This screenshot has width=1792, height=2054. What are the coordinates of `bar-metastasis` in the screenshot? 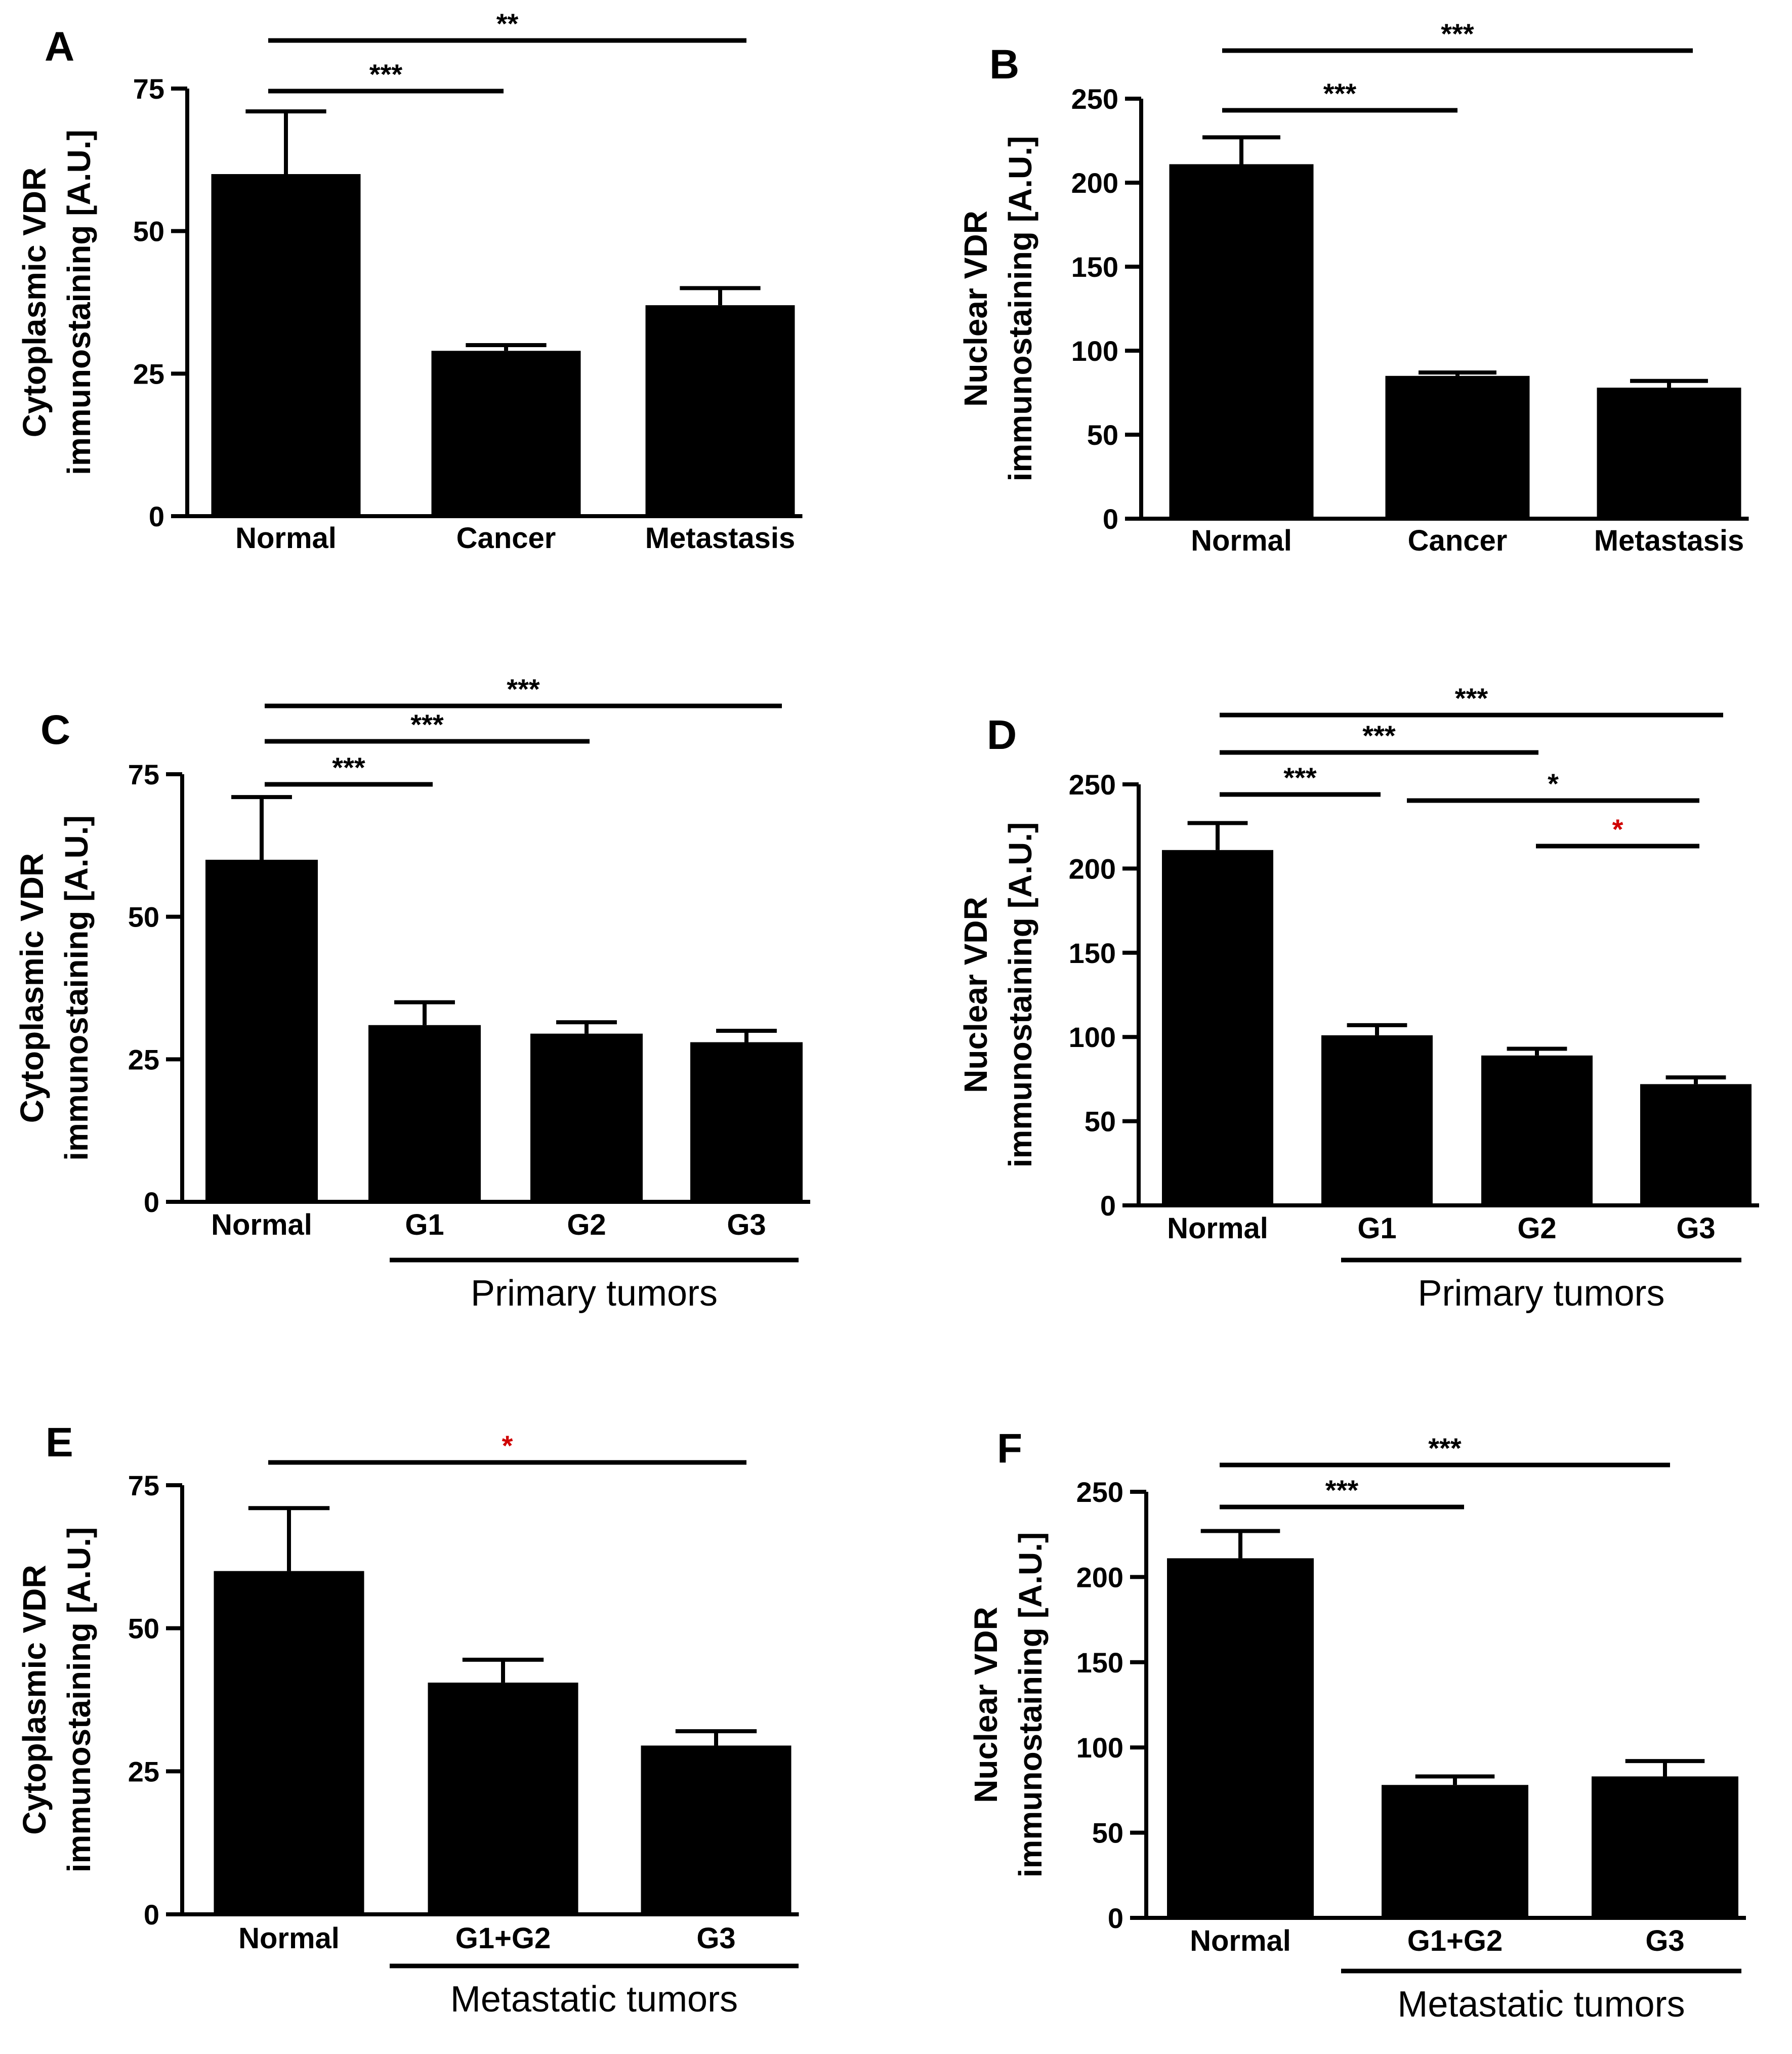 It's located at (1669, 453).